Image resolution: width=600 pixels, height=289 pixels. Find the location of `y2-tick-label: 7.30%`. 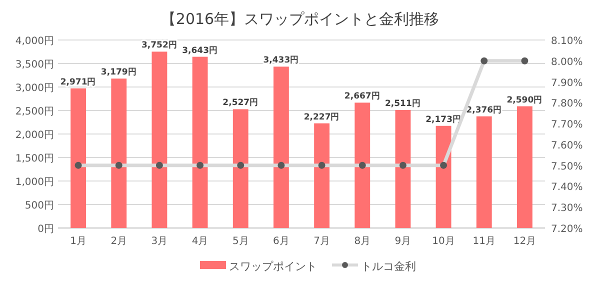

y2-tick-label: 7.30% is located at coordinates (567, 208).